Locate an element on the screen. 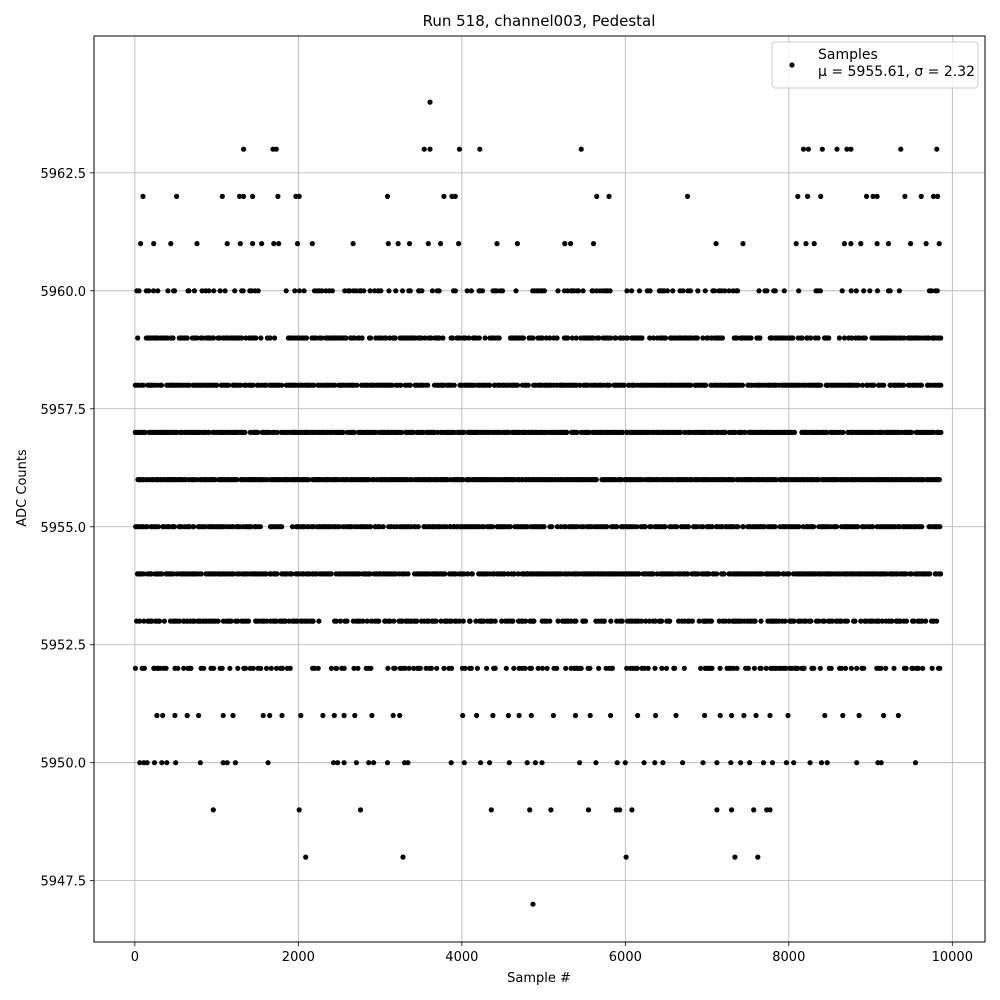 The width and height of the screenshot is (1000, 1000). y-tick-label: 5950.0 is located at coordinates (64, 764).